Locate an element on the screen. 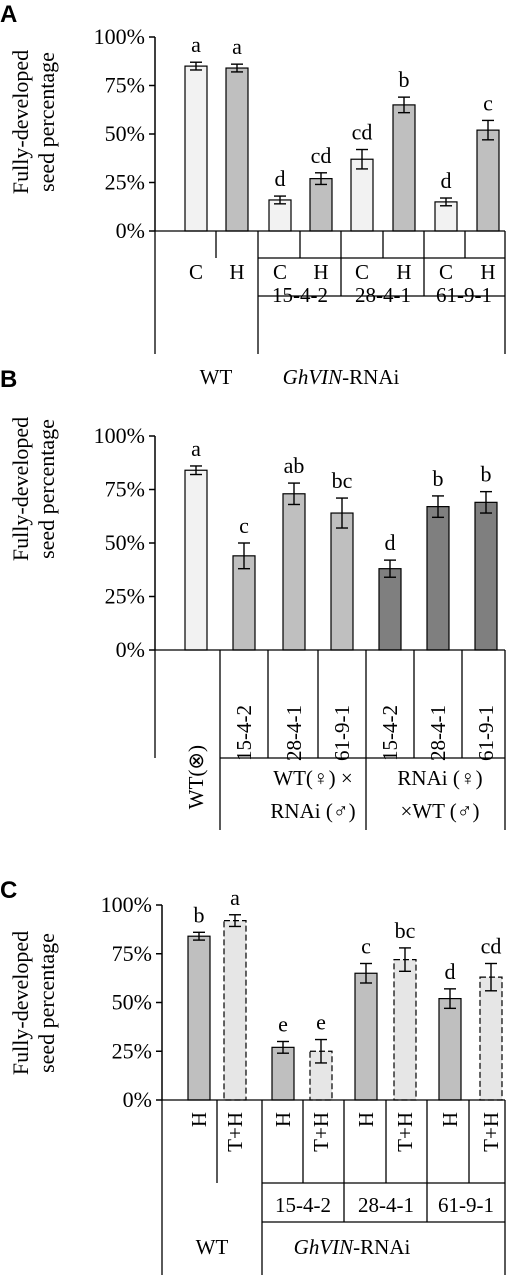  panel-a-significance-letter: cd is located at coordinates (362, 132).